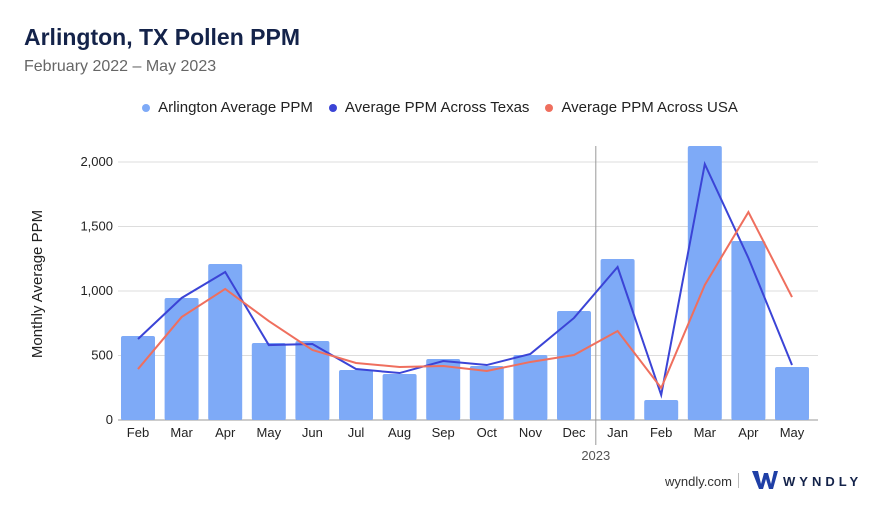 The image size is (880, 510). I want to click on chart-title: Arlington, TX Pollen PPM, so click(162, 37).